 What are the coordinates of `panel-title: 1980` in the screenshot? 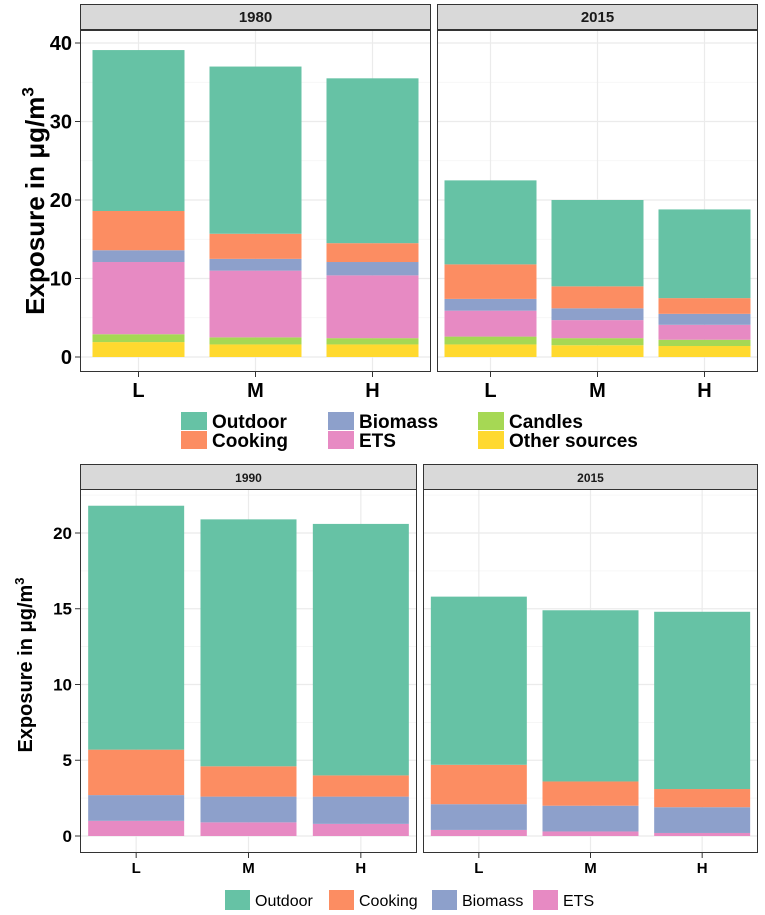 It's located at (255, 17).